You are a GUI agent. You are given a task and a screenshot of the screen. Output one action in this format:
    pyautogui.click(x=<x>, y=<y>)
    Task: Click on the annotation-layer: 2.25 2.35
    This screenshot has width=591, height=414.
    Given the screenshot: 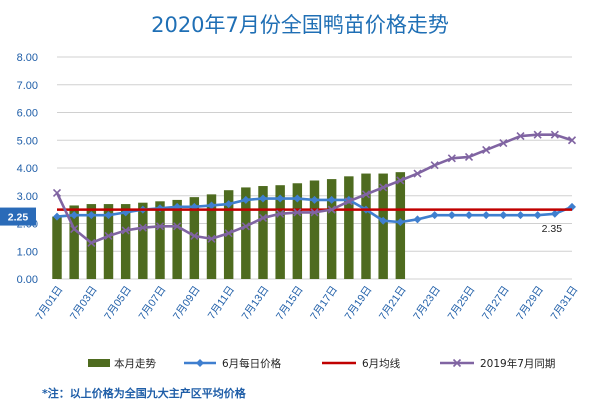 What is the action you would take?
    pyautogui.click(x=281, y=221)
    